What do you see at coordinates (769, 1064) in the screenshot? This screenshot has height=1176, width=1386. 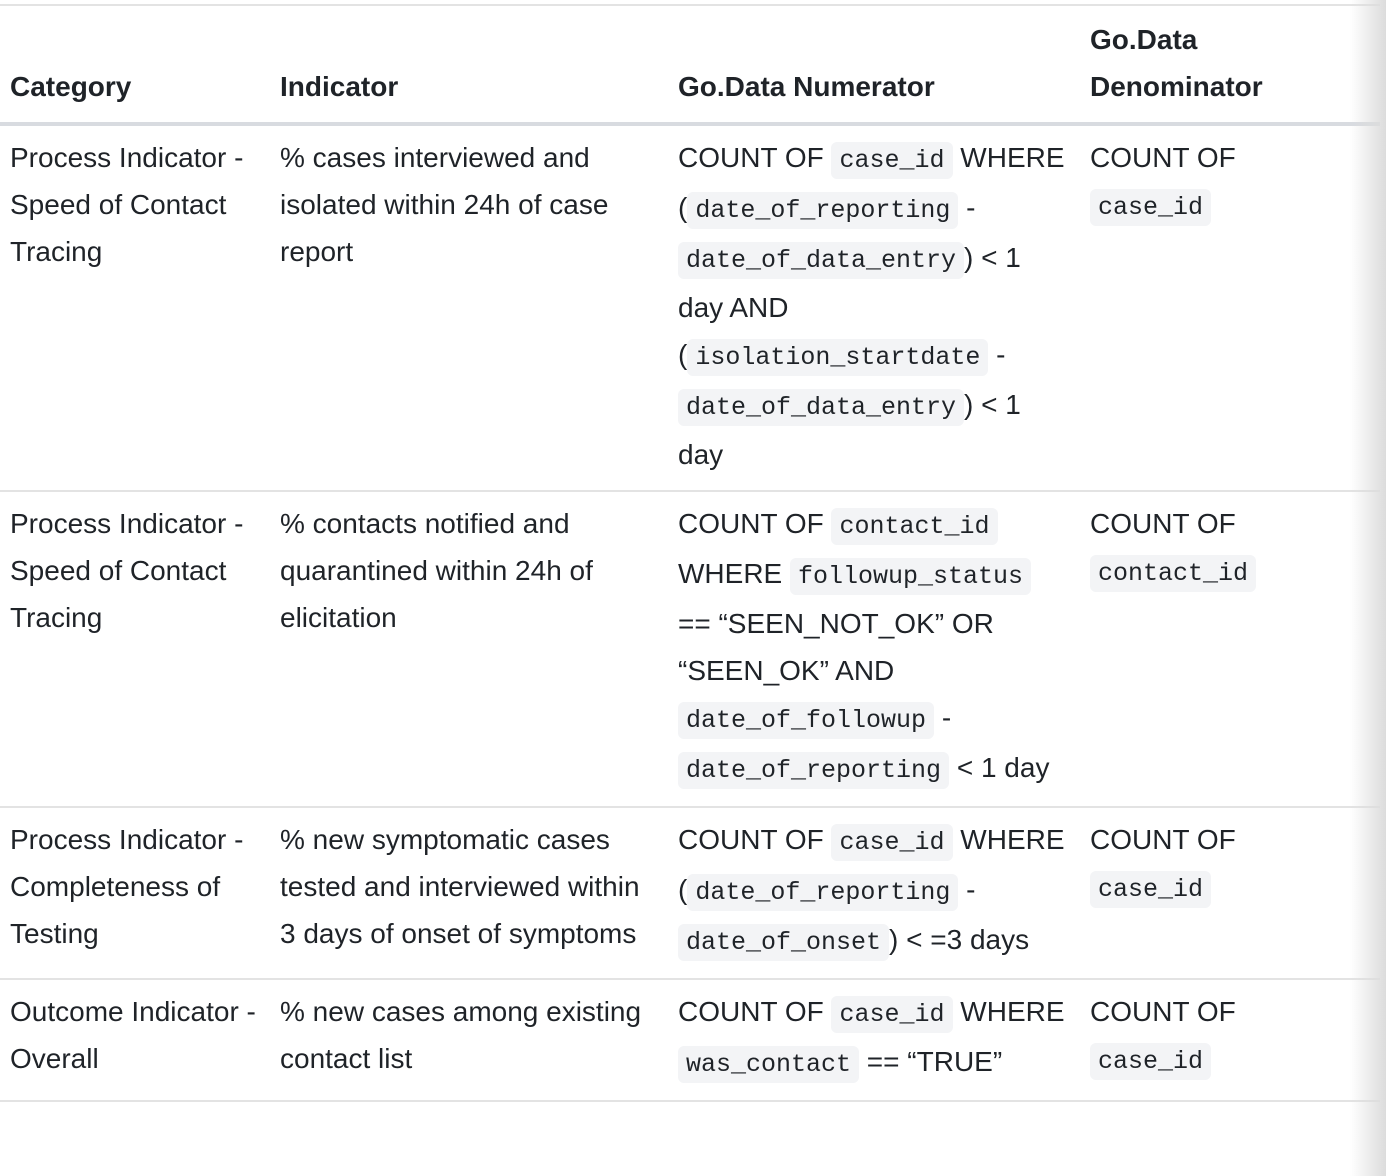 I see `numerator-field-code: was_contact` at bounding box center [769, 1064].